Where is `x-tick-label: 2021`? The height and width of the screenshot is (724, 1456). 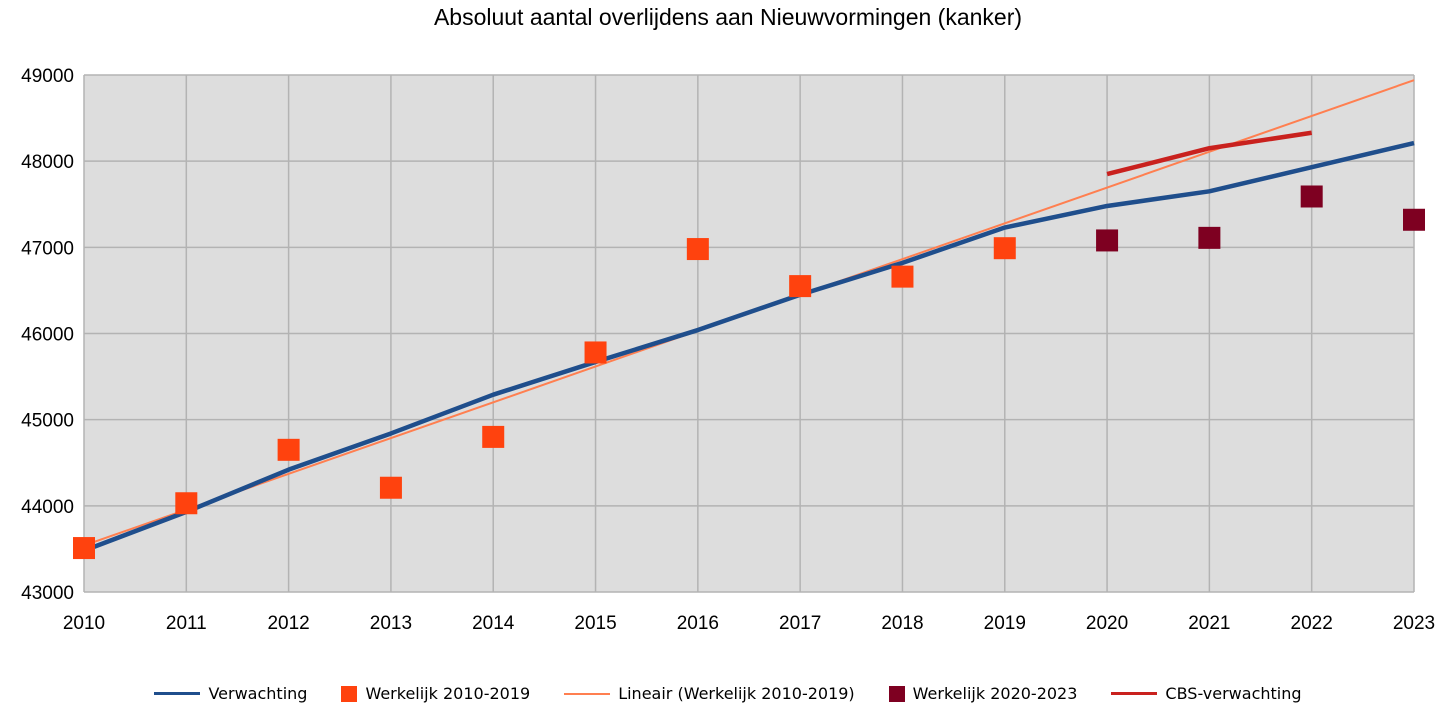
x-tick-label: 2021 is located at coordinates (1209, 623).